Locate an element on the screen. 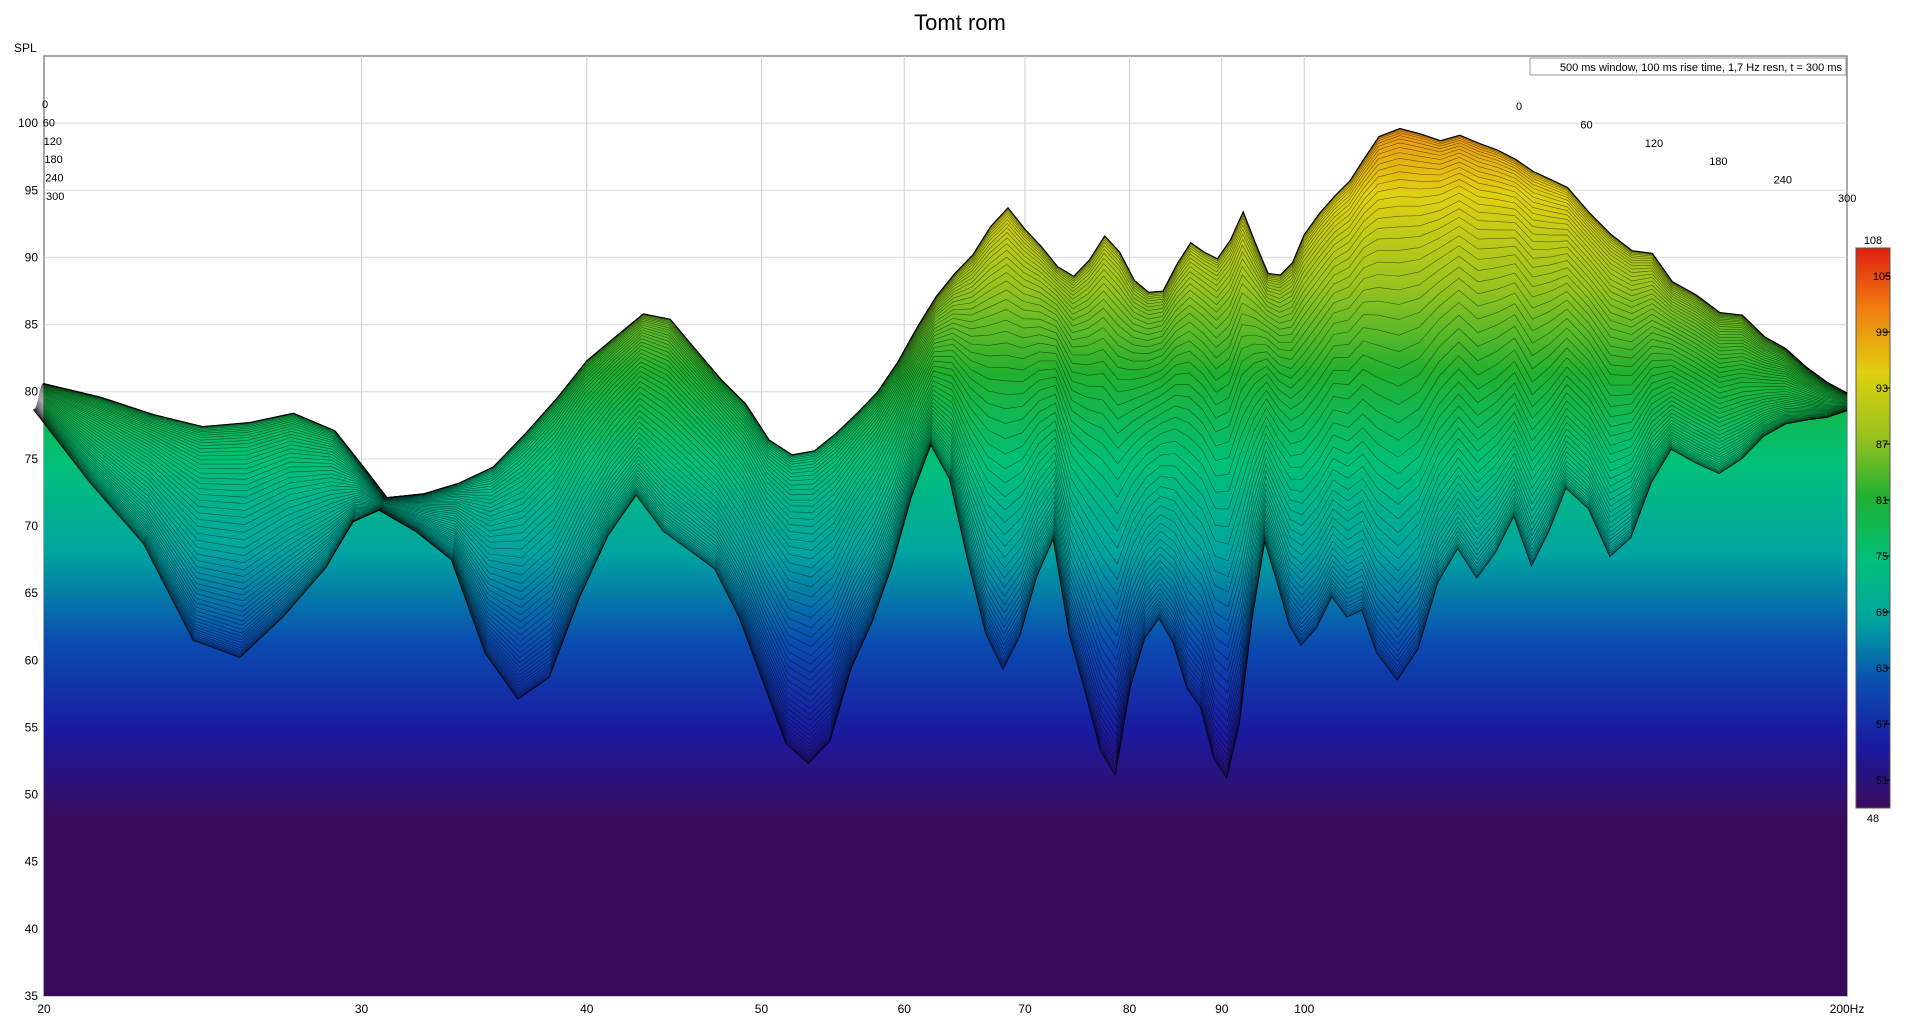 This screenshot has height=1019, width=1920. y-tick-label: 85 is located at coordinates (32, 325).